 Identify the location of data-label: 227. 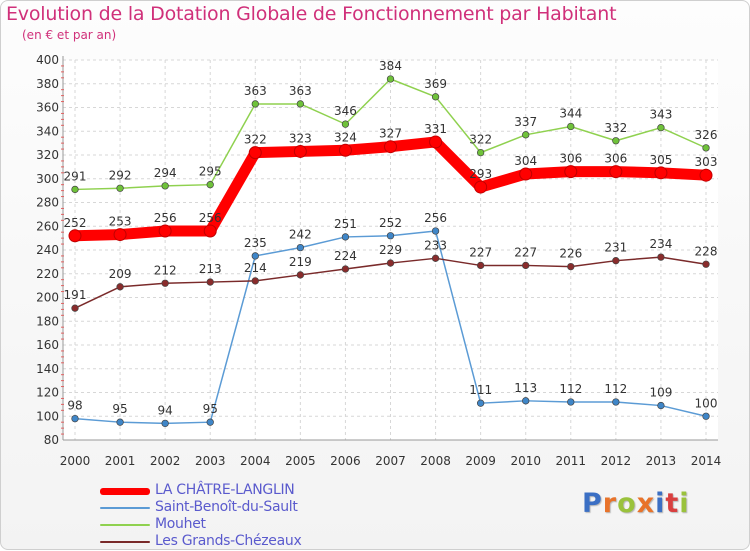
(525, 252).